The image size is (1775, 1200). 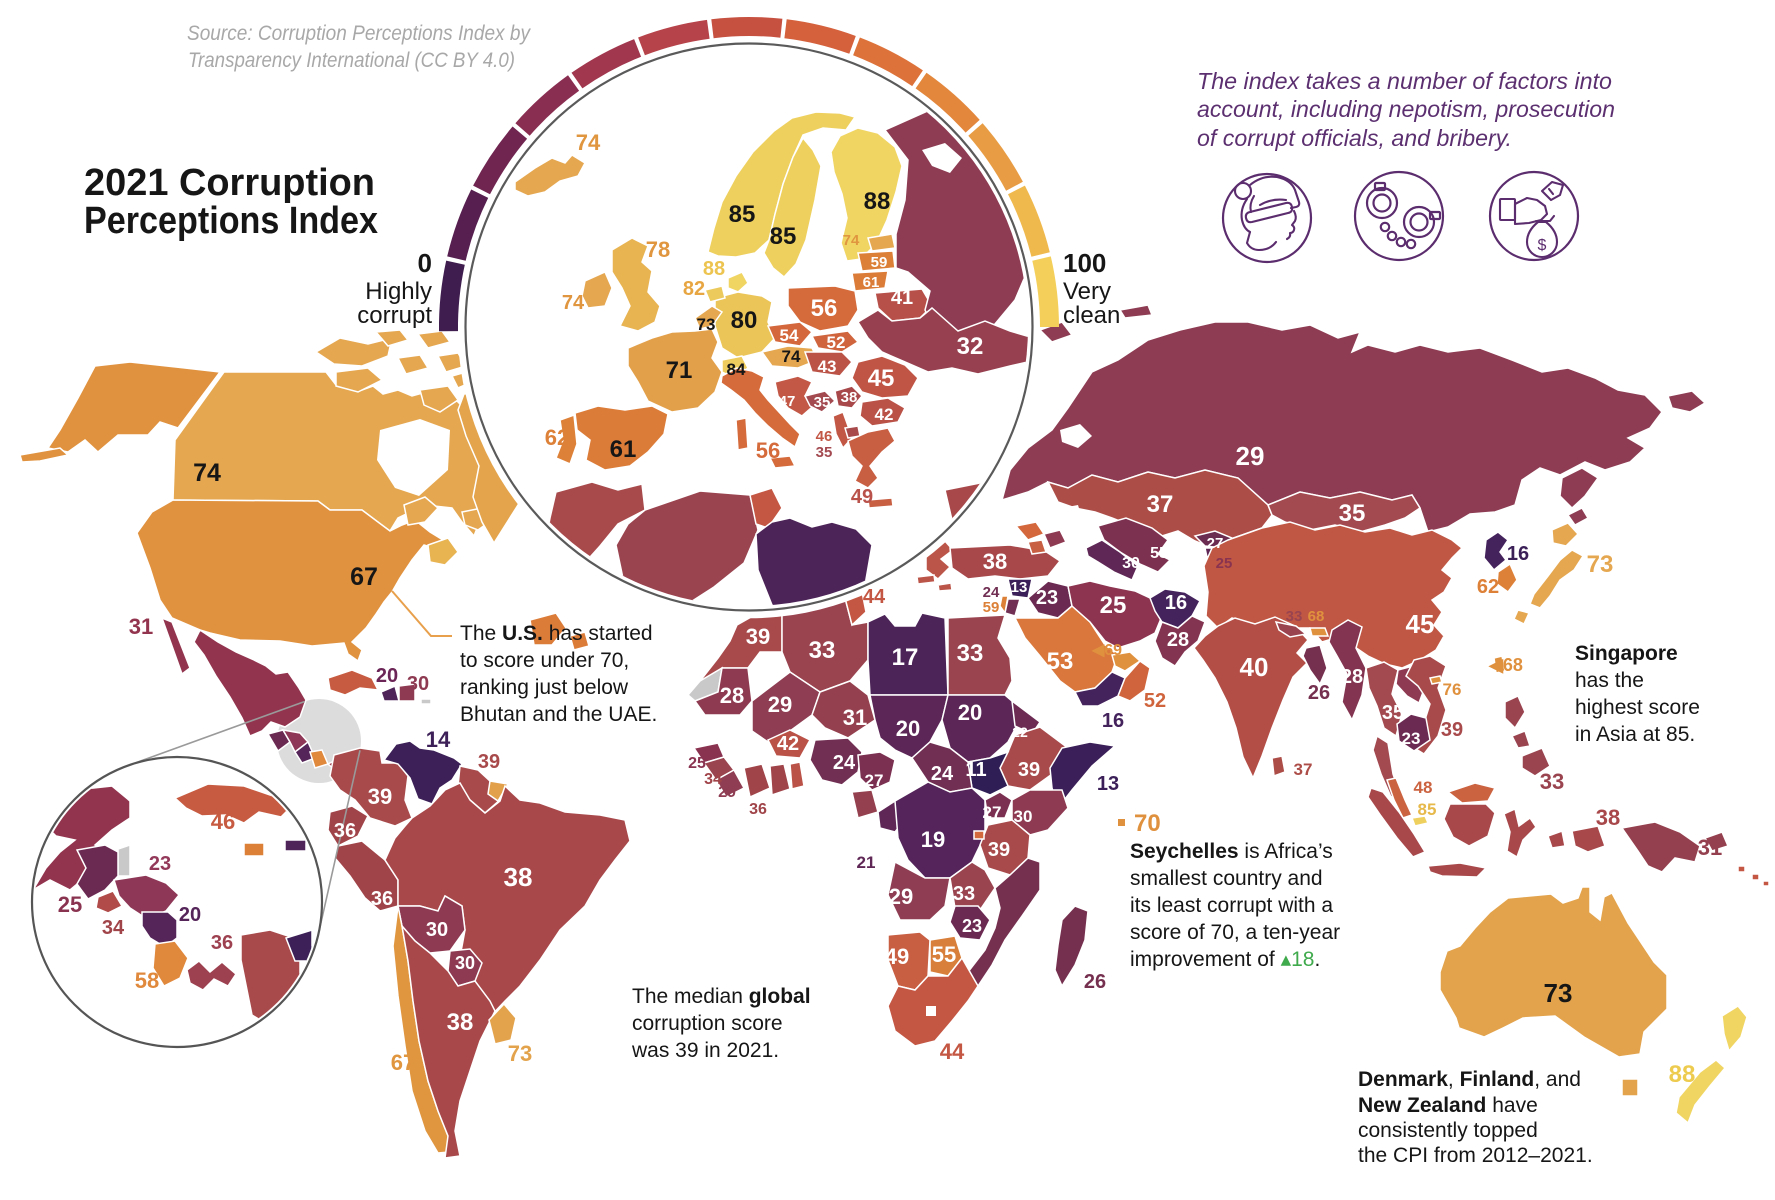 What do you see at coordinates (1147, 823) in the screenshot?
I see `svg-text: 70` at bounding box center [1147, 823].